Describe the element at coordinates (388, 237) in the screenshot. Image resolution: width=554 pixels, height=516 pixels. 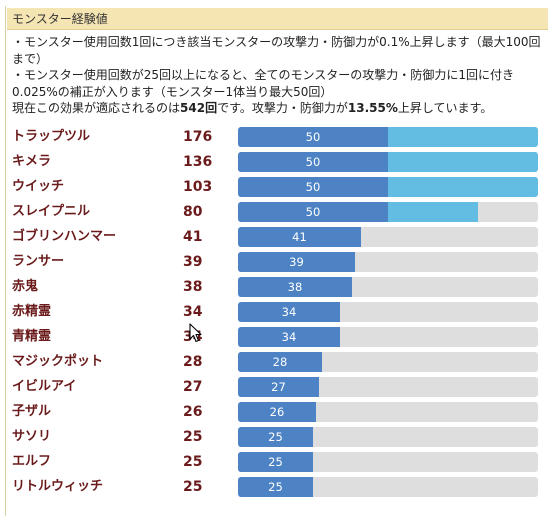
I see `progress-track: 41` at that location.